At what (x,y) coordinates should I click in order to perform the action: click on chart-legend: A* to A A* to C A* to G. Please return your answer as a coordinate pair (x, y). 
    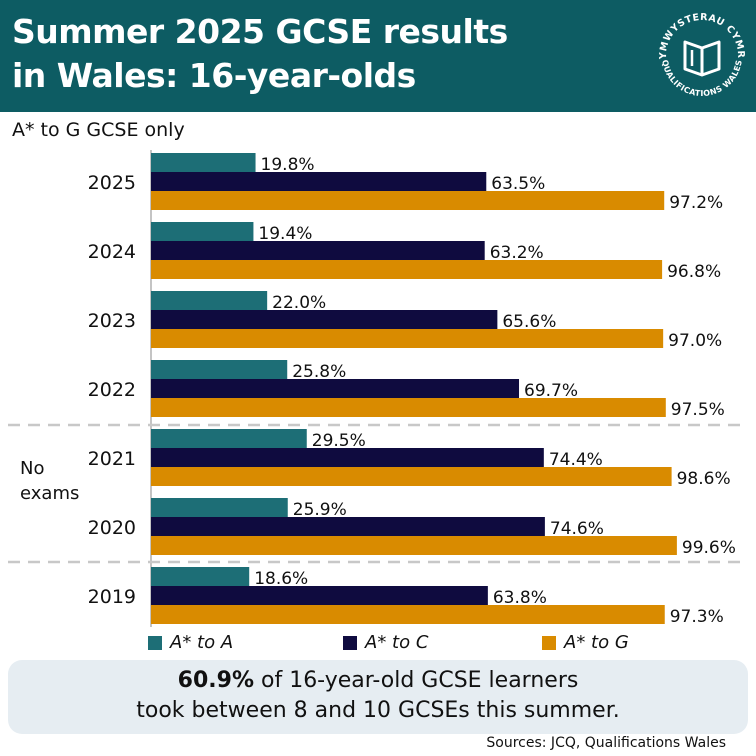
    Looking at the image, I should click on (378, 644).